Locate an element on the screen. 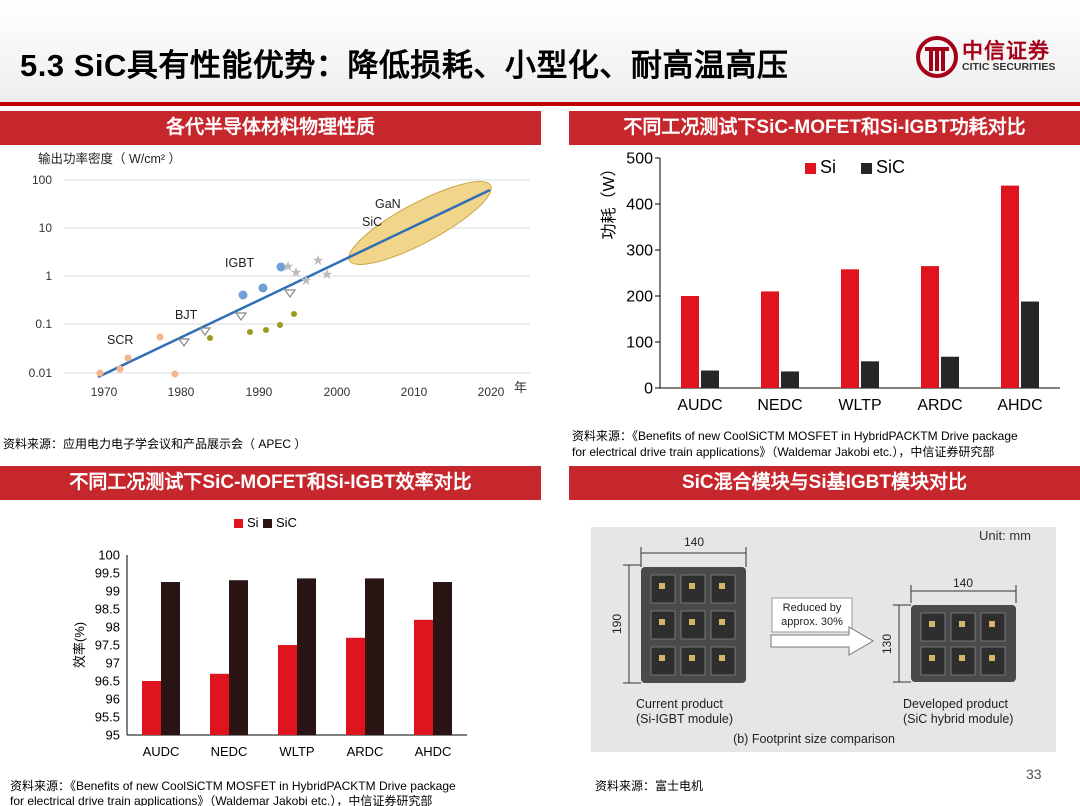  developed-product-label-2: (SiC hybrid module) is located at coordinates (958, 719).